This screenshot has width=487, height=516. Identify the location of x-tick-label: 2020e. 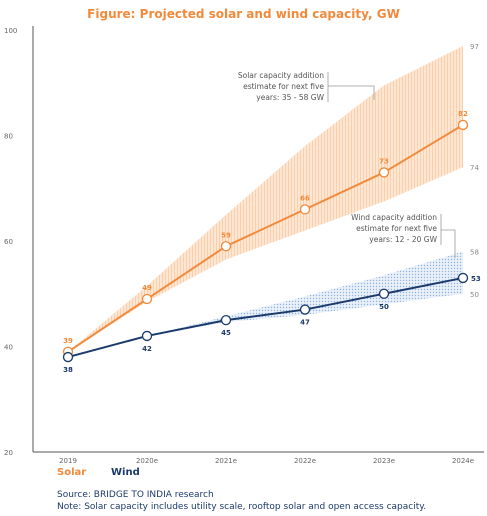
(147, 461).